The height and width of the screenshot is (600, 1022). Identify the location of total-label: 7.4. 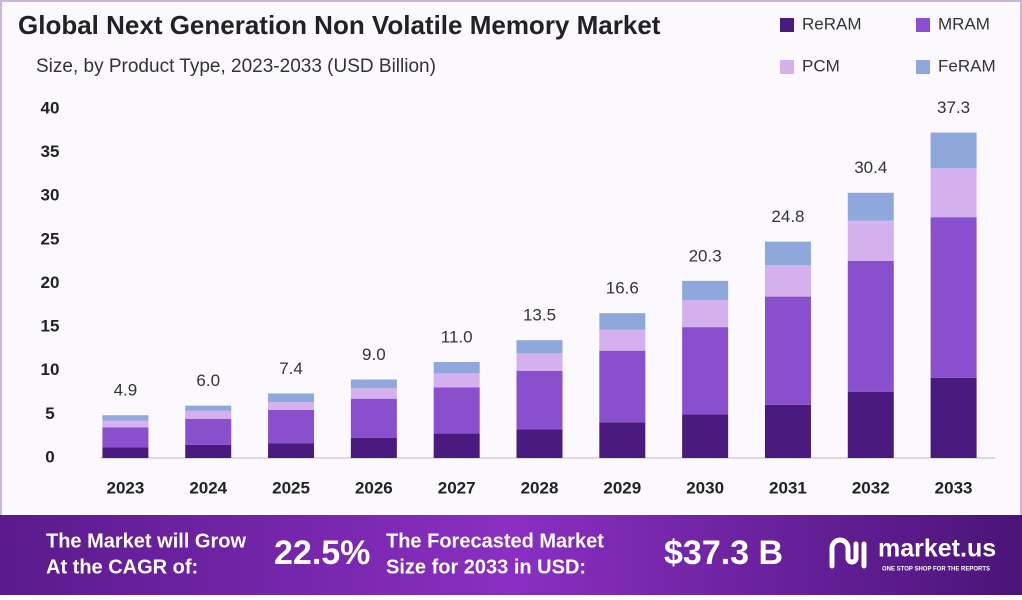
(291, 368).